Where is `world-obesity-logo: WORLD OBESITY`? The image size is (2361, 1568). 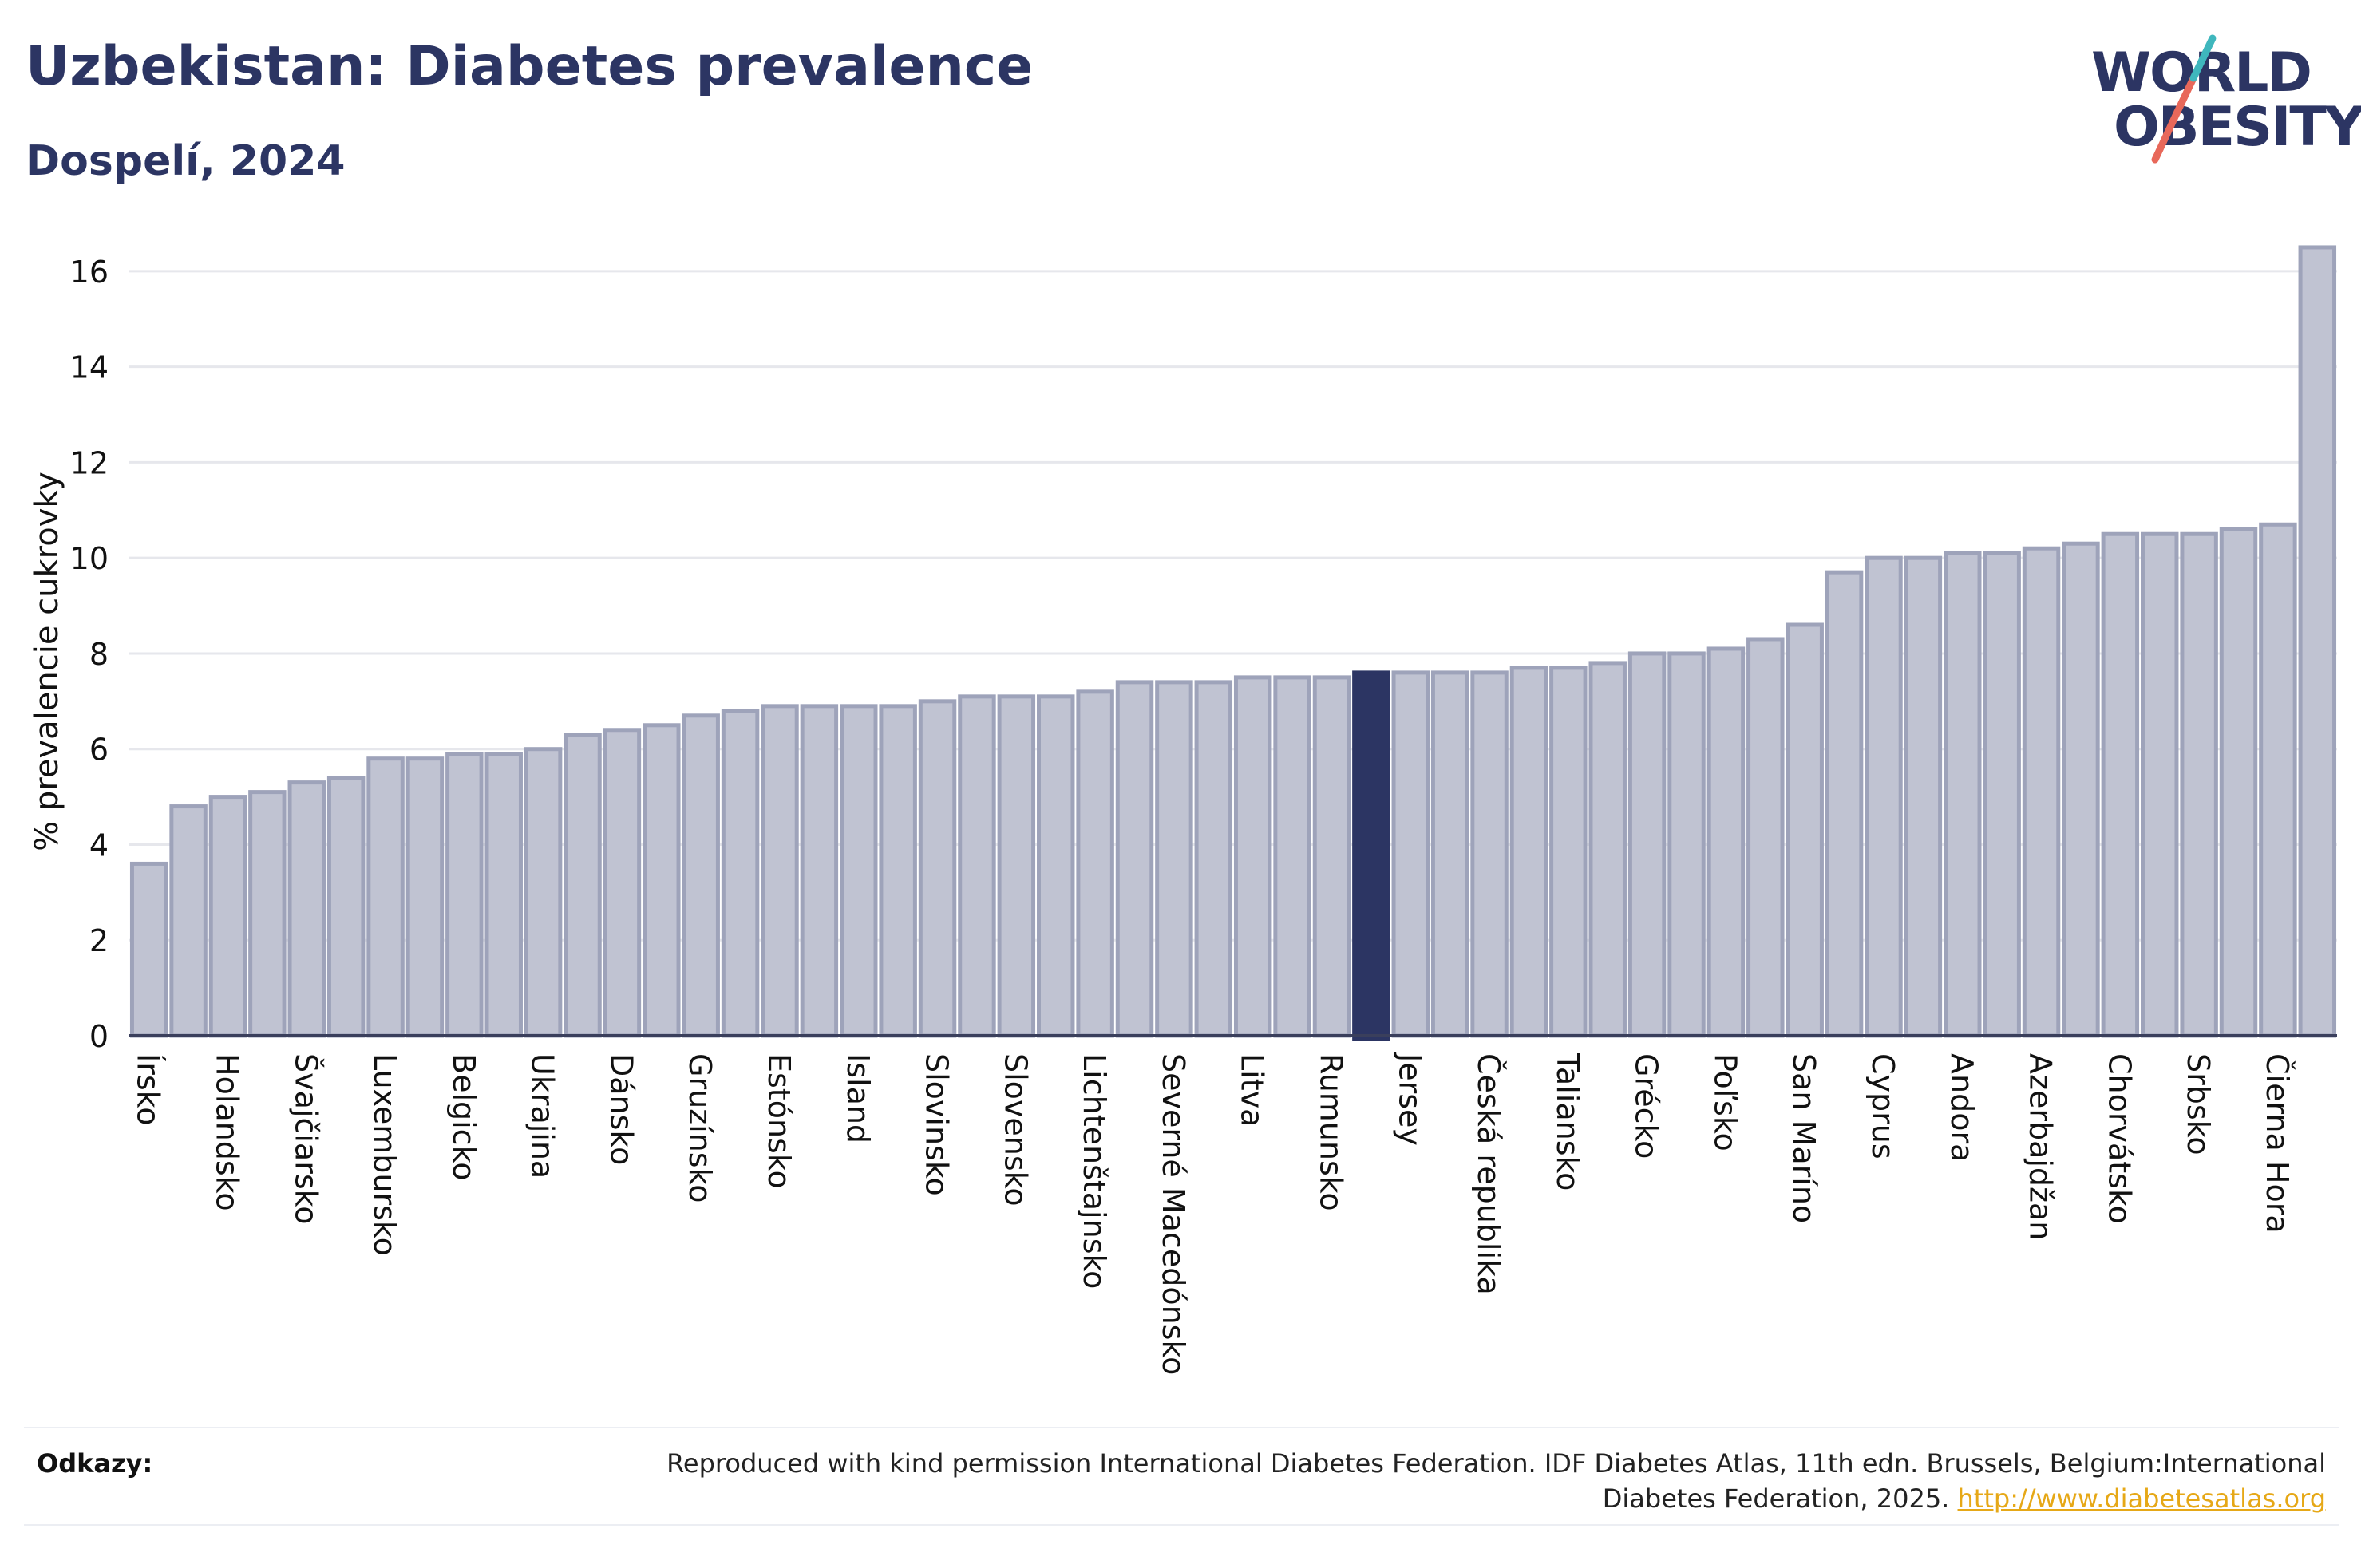 world-obesity-logo: WORLD OBESITY is located at coordinates (2218, 104).